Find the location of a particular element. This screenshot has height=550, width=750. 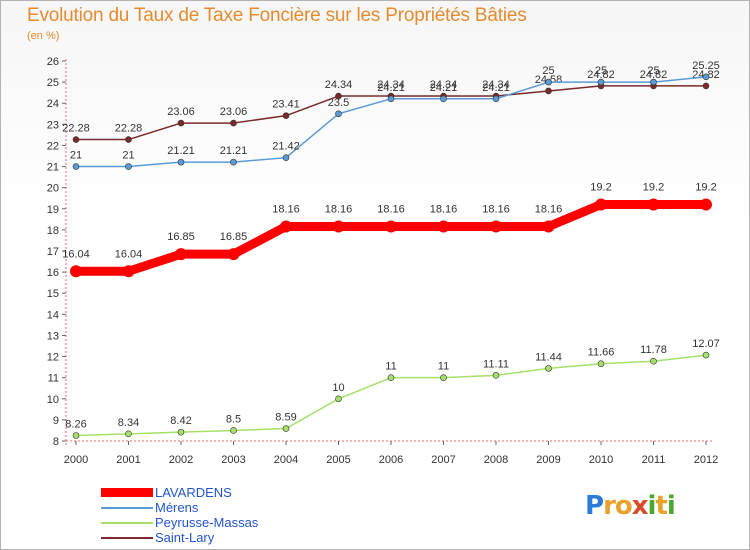

y-tick-label: 20 is located at coordinates (53, 189).